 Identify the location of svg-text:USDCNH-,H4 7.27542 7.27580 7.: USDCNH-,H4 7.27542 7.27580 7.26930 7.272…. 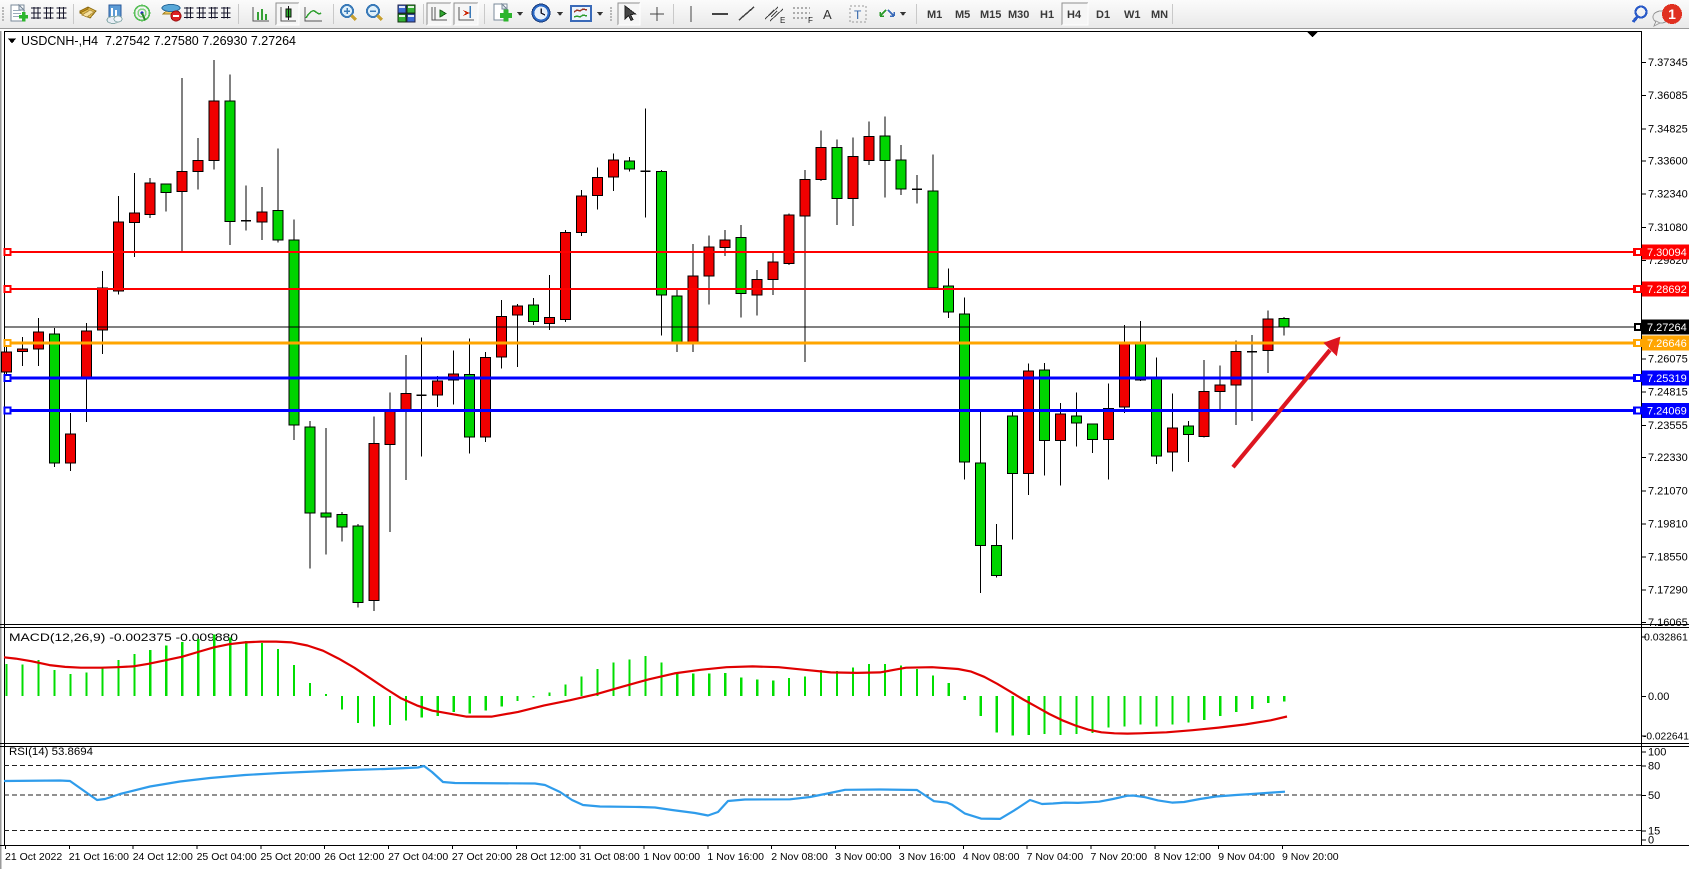
(158, 41).